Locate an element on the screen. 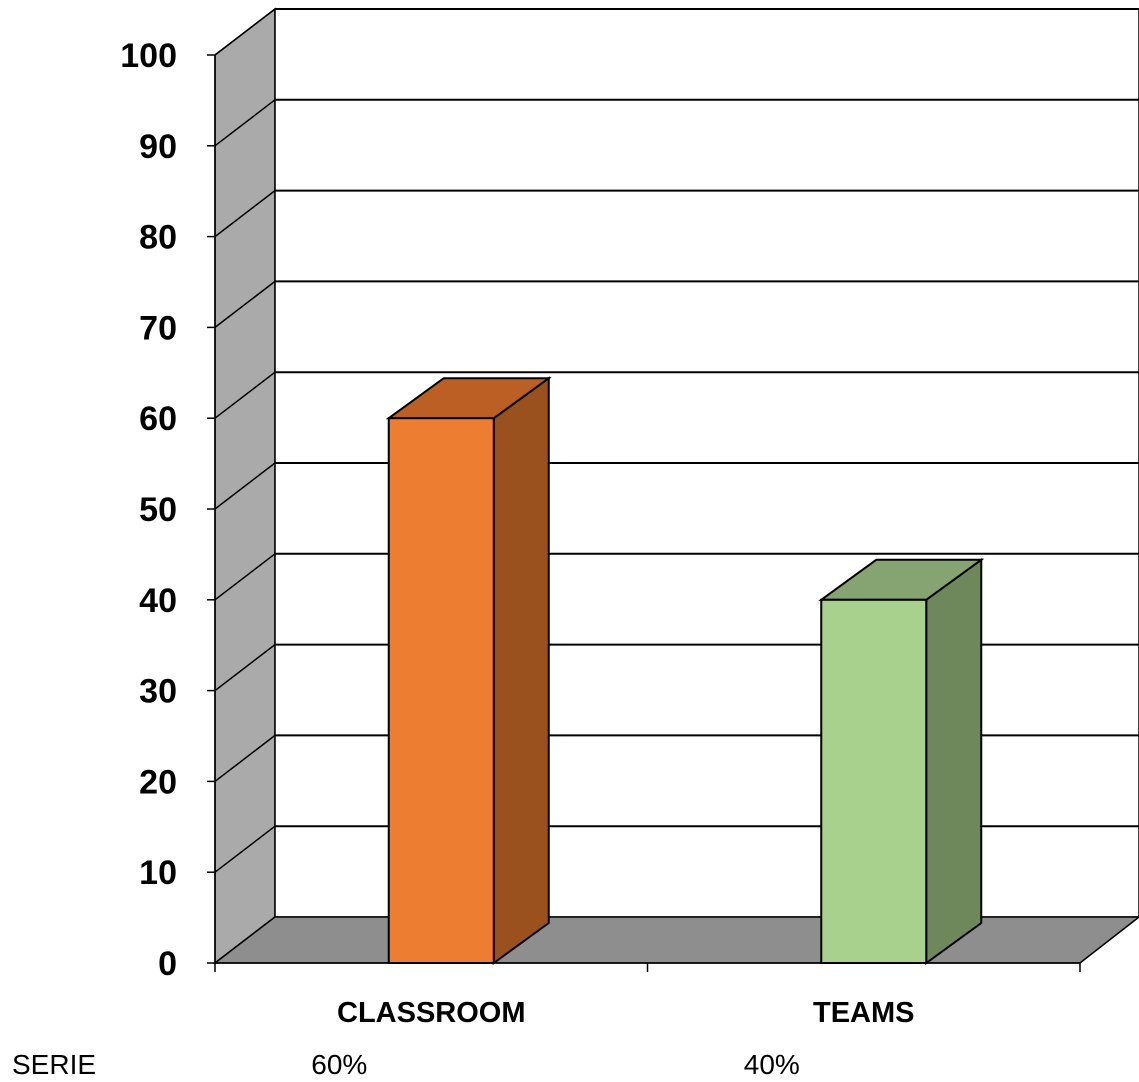 The height and width of the screenshot is (1082, 1139). y-tick-label: 80 is located at coordinates (158, 238).